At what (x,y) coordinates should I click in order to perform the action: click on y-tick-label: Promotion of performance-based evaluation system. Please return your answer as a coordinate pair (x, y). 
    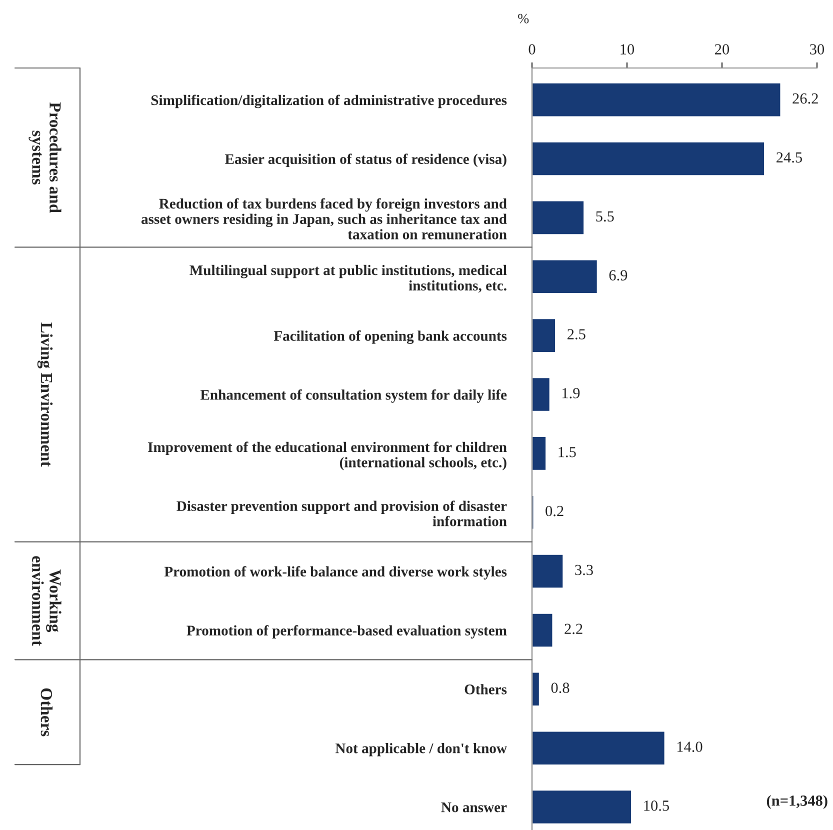
    Looking at the image, I should click on (346, 631).